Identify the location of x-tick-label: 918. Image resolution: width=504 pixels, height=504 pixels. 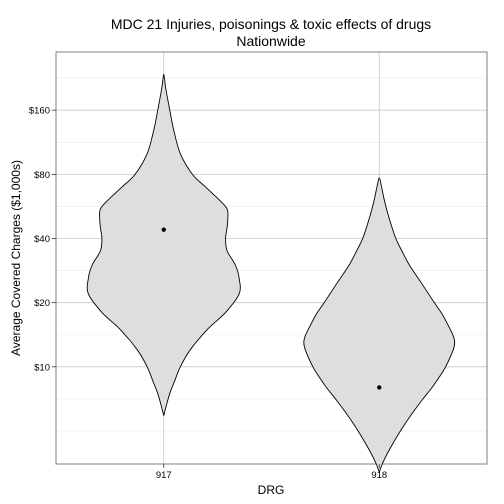
(379, 475).